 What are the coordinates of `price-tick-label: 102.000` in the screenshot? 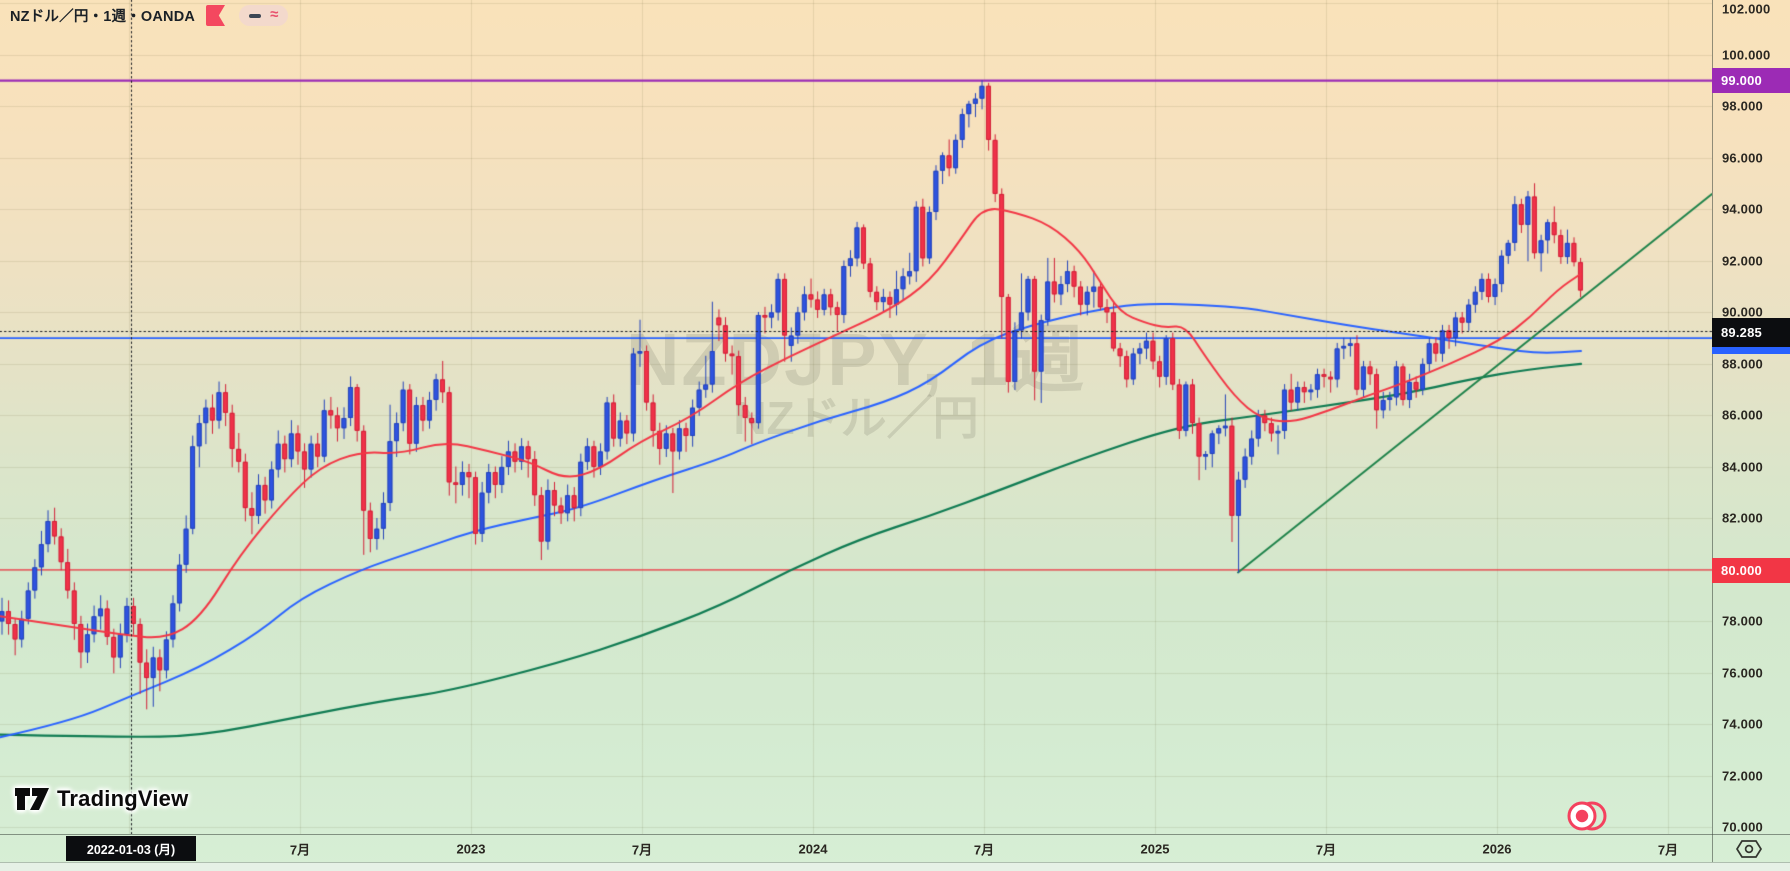 It's located at (1746, 9).